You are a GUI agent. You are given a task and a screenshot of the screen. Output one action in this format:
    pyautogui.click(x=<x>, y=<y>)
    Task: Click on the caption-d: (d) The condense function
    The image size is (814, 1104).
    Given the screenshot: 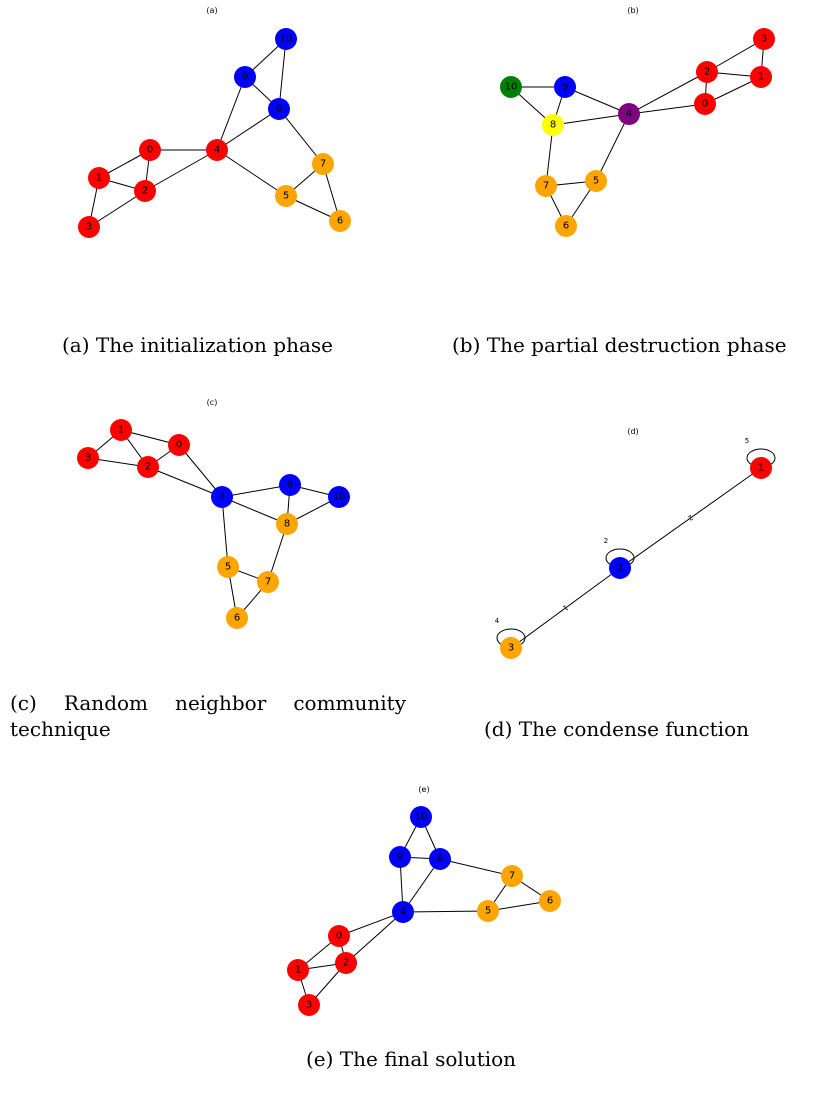 What is the action you would take?
    pyautogui.click(x=616, y=729)
    